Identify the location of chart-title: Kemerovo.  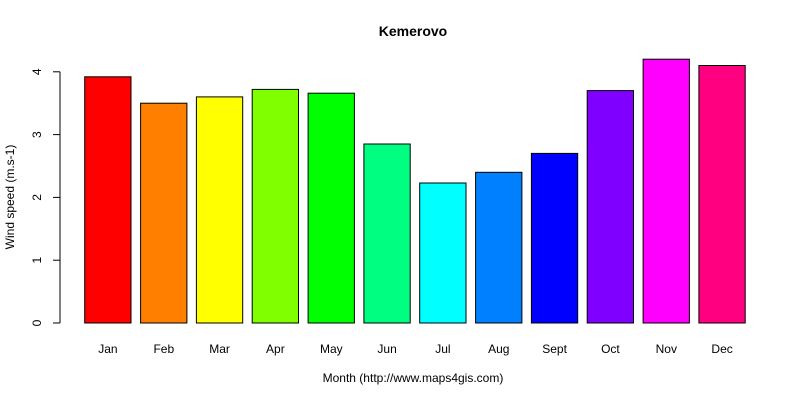
(413, 31).